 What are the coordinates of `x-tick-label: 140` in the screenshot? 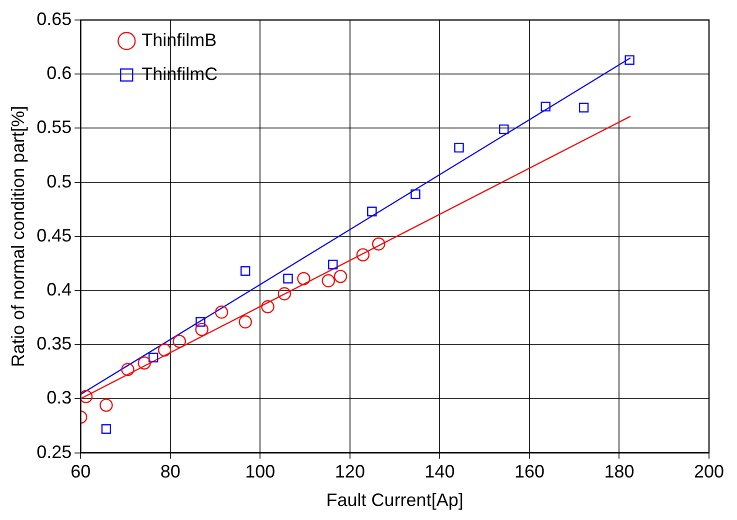 It's located at (439, 472).